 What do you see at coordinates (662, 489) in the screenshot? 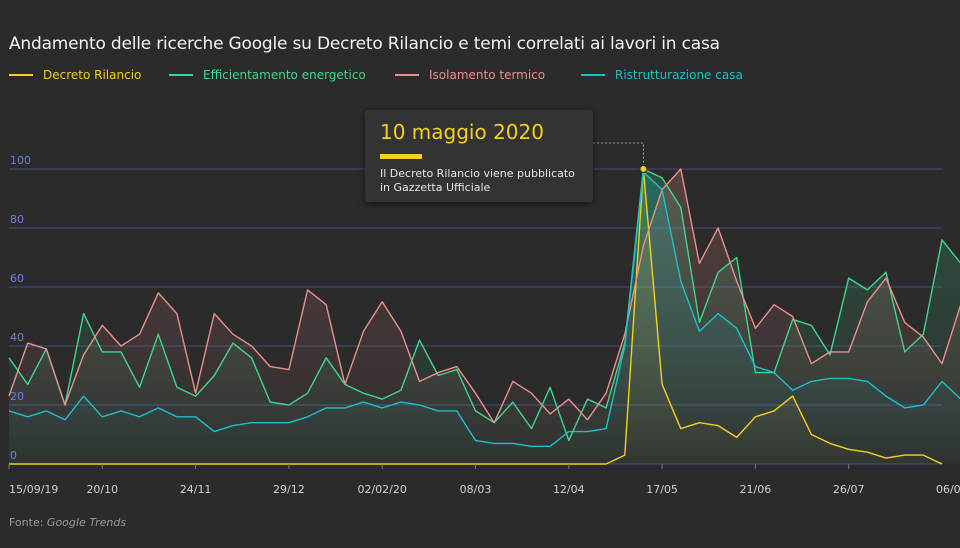
I see `x-tick-label: 17/05` at bounding box center [662, 489].